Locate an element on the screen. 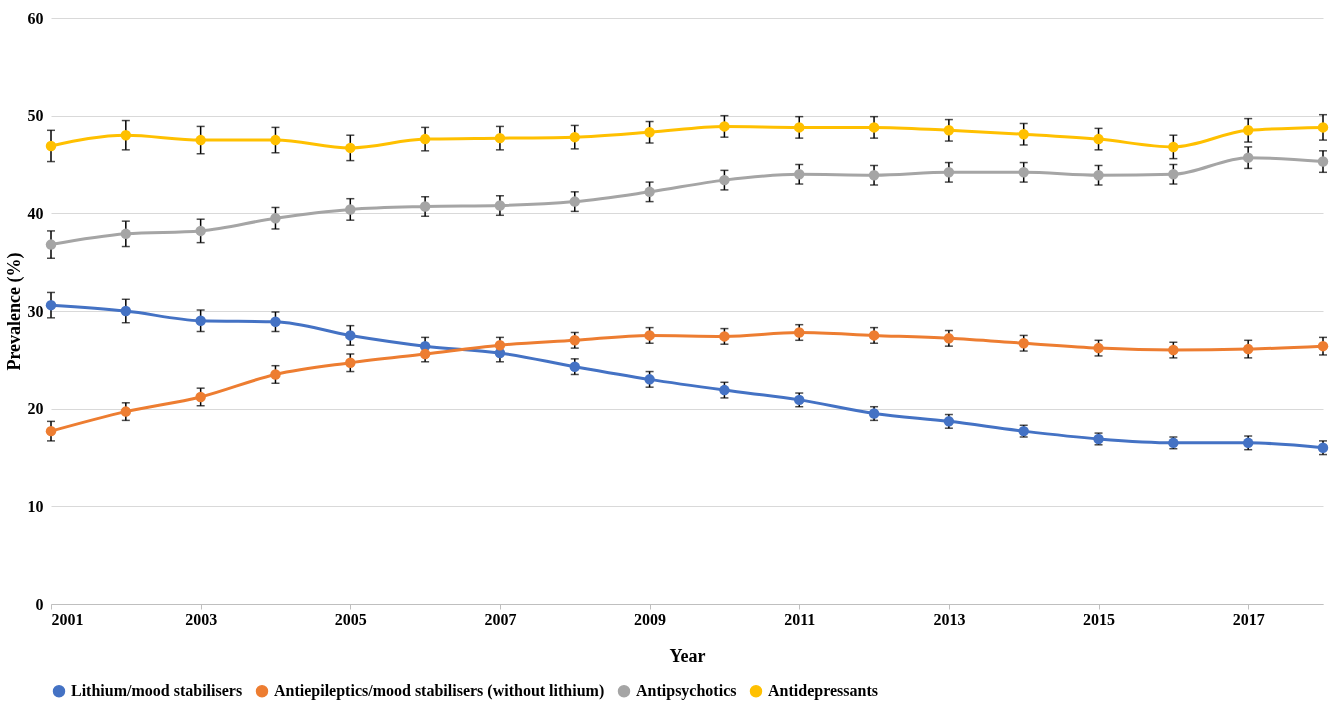 The height and width of the screenshot is (709, 1334). legend-label: Lithium/mood stabilisers is located at coordinates (157, 691).